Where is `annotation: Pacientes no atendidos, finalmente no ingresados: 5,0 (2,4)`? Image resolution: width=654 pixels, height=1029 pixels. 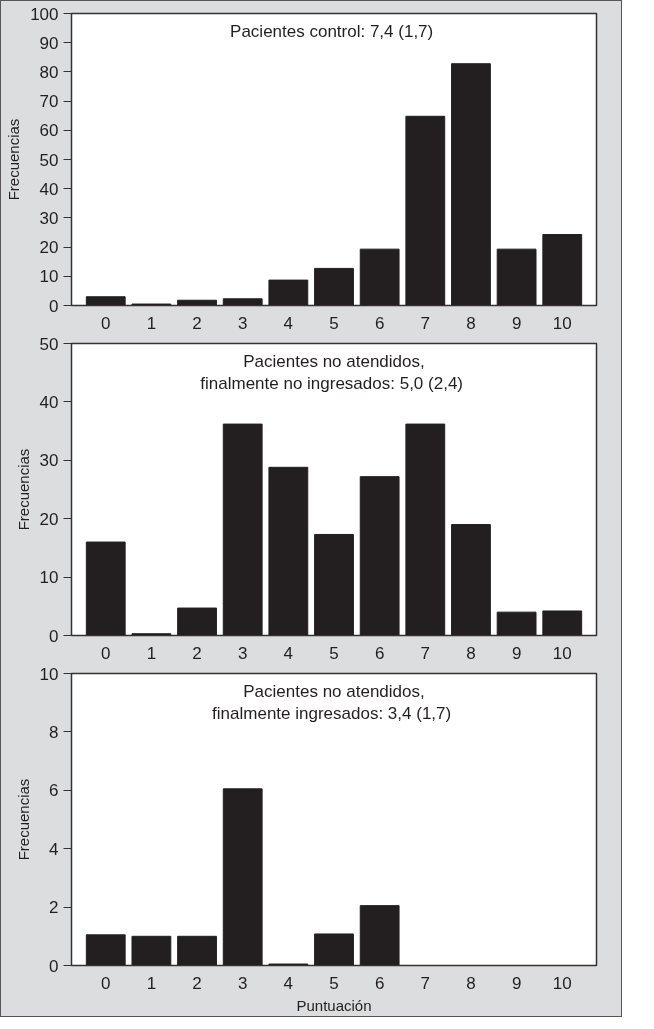 annotation: Pacientes no atendidos, finalmente no ingresados: 5,0 (2,4) is located at coordinates (331, 372).